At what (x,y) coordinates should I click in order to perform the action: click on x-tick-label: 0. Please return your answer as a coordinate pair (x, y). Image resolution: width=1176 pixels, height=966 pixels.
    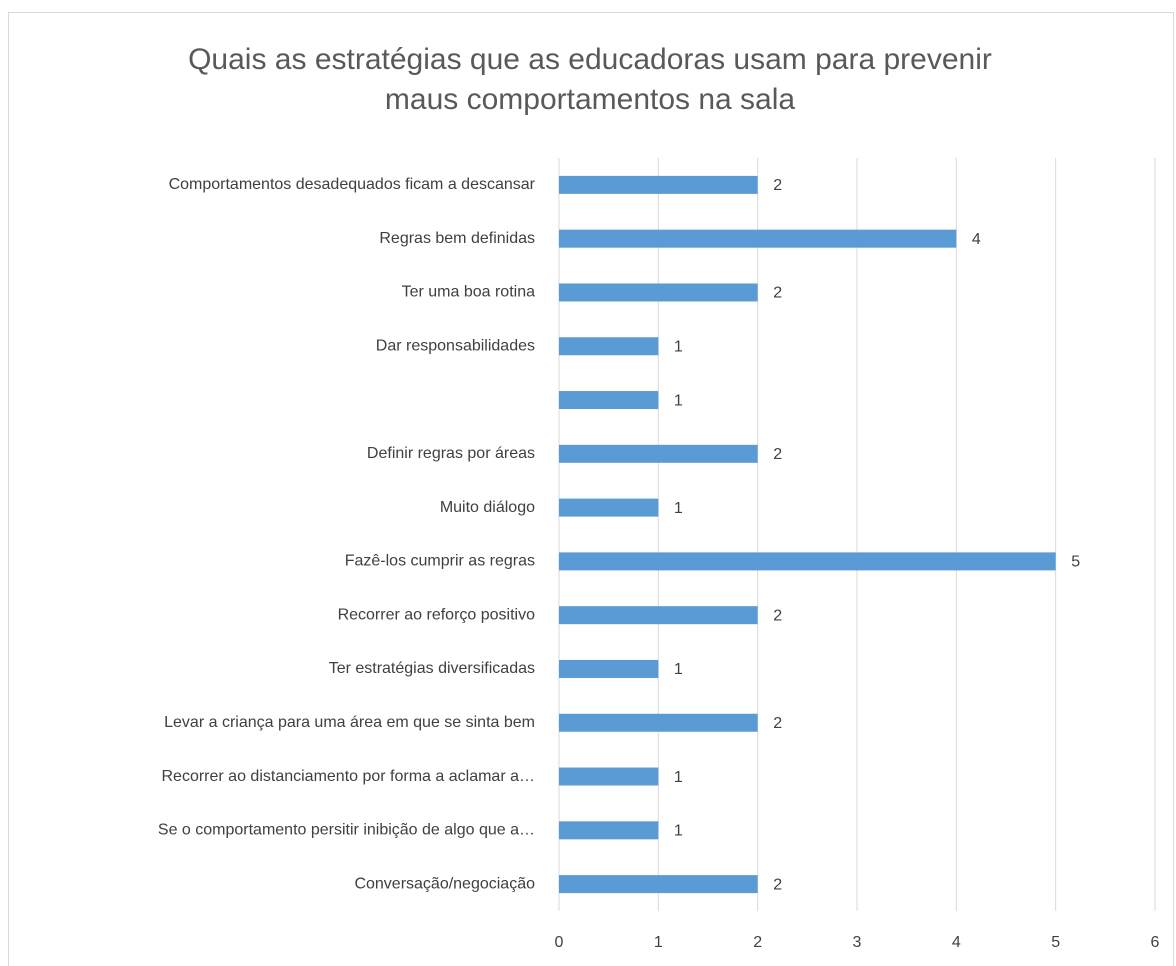
    Looking at the image, I should click on (559, 942).